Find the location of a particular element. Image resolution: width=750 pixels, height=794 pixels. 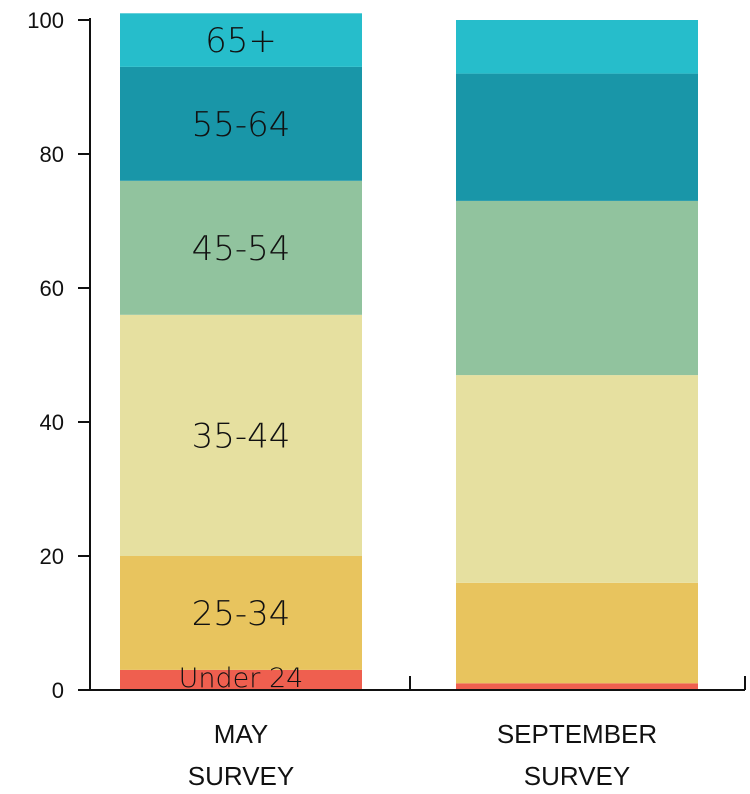

category-label-1-line-2: SURVEY is located at coordinates (241, 776).